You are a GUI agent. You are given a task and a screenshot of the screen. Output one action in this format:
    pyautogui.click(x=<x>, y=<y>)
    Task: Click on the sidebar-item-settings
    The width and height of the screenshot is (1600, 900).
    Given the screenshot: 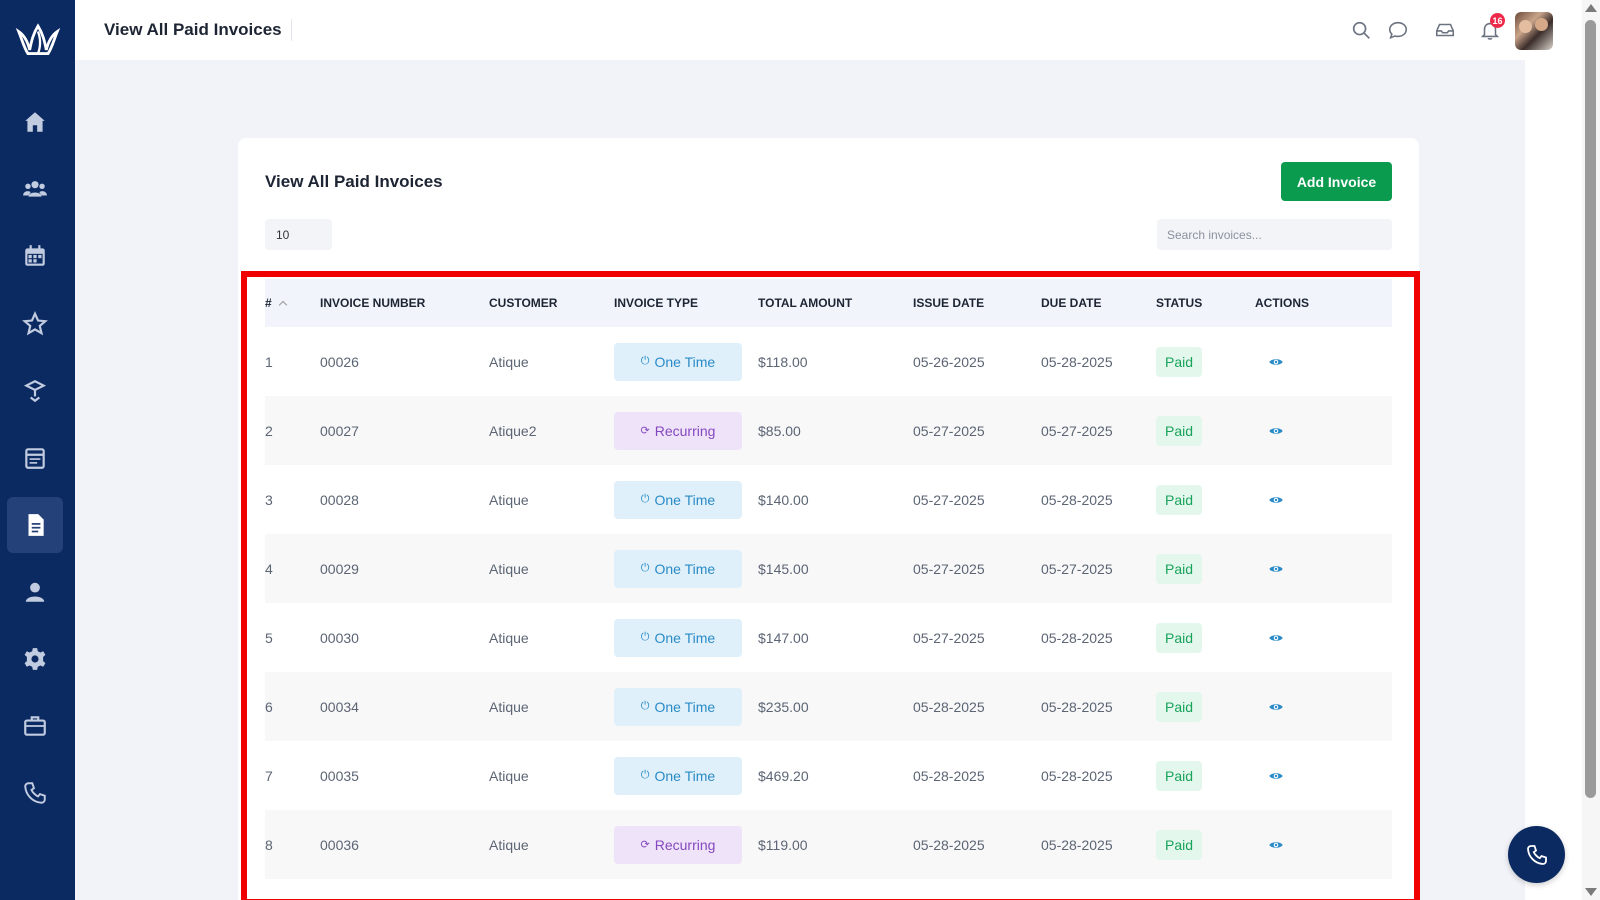 What is the action you would take?
    pyautogui.click(x=35, y=659)
    